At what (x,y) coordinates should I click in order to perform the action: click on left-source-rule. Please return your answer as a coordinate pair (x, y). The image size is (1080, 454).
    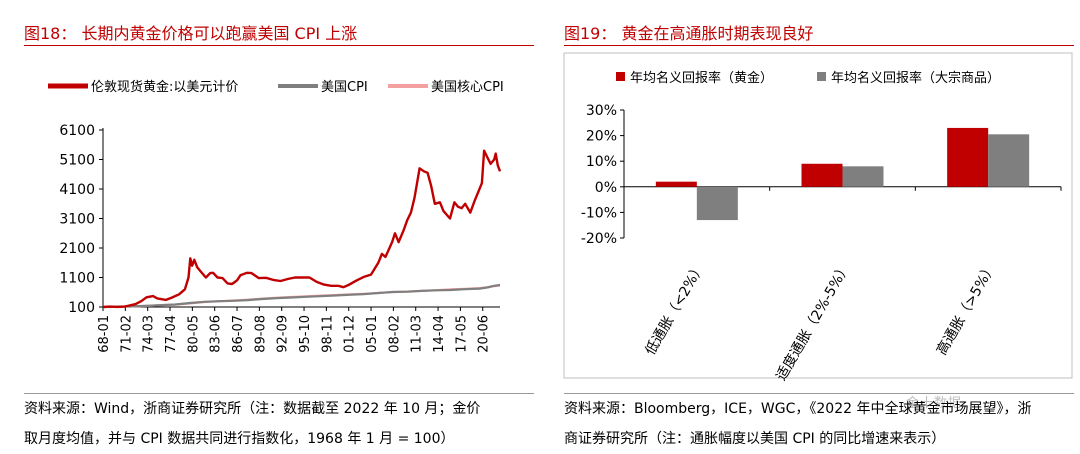
    Looking at the image, I should click on (279, 393).